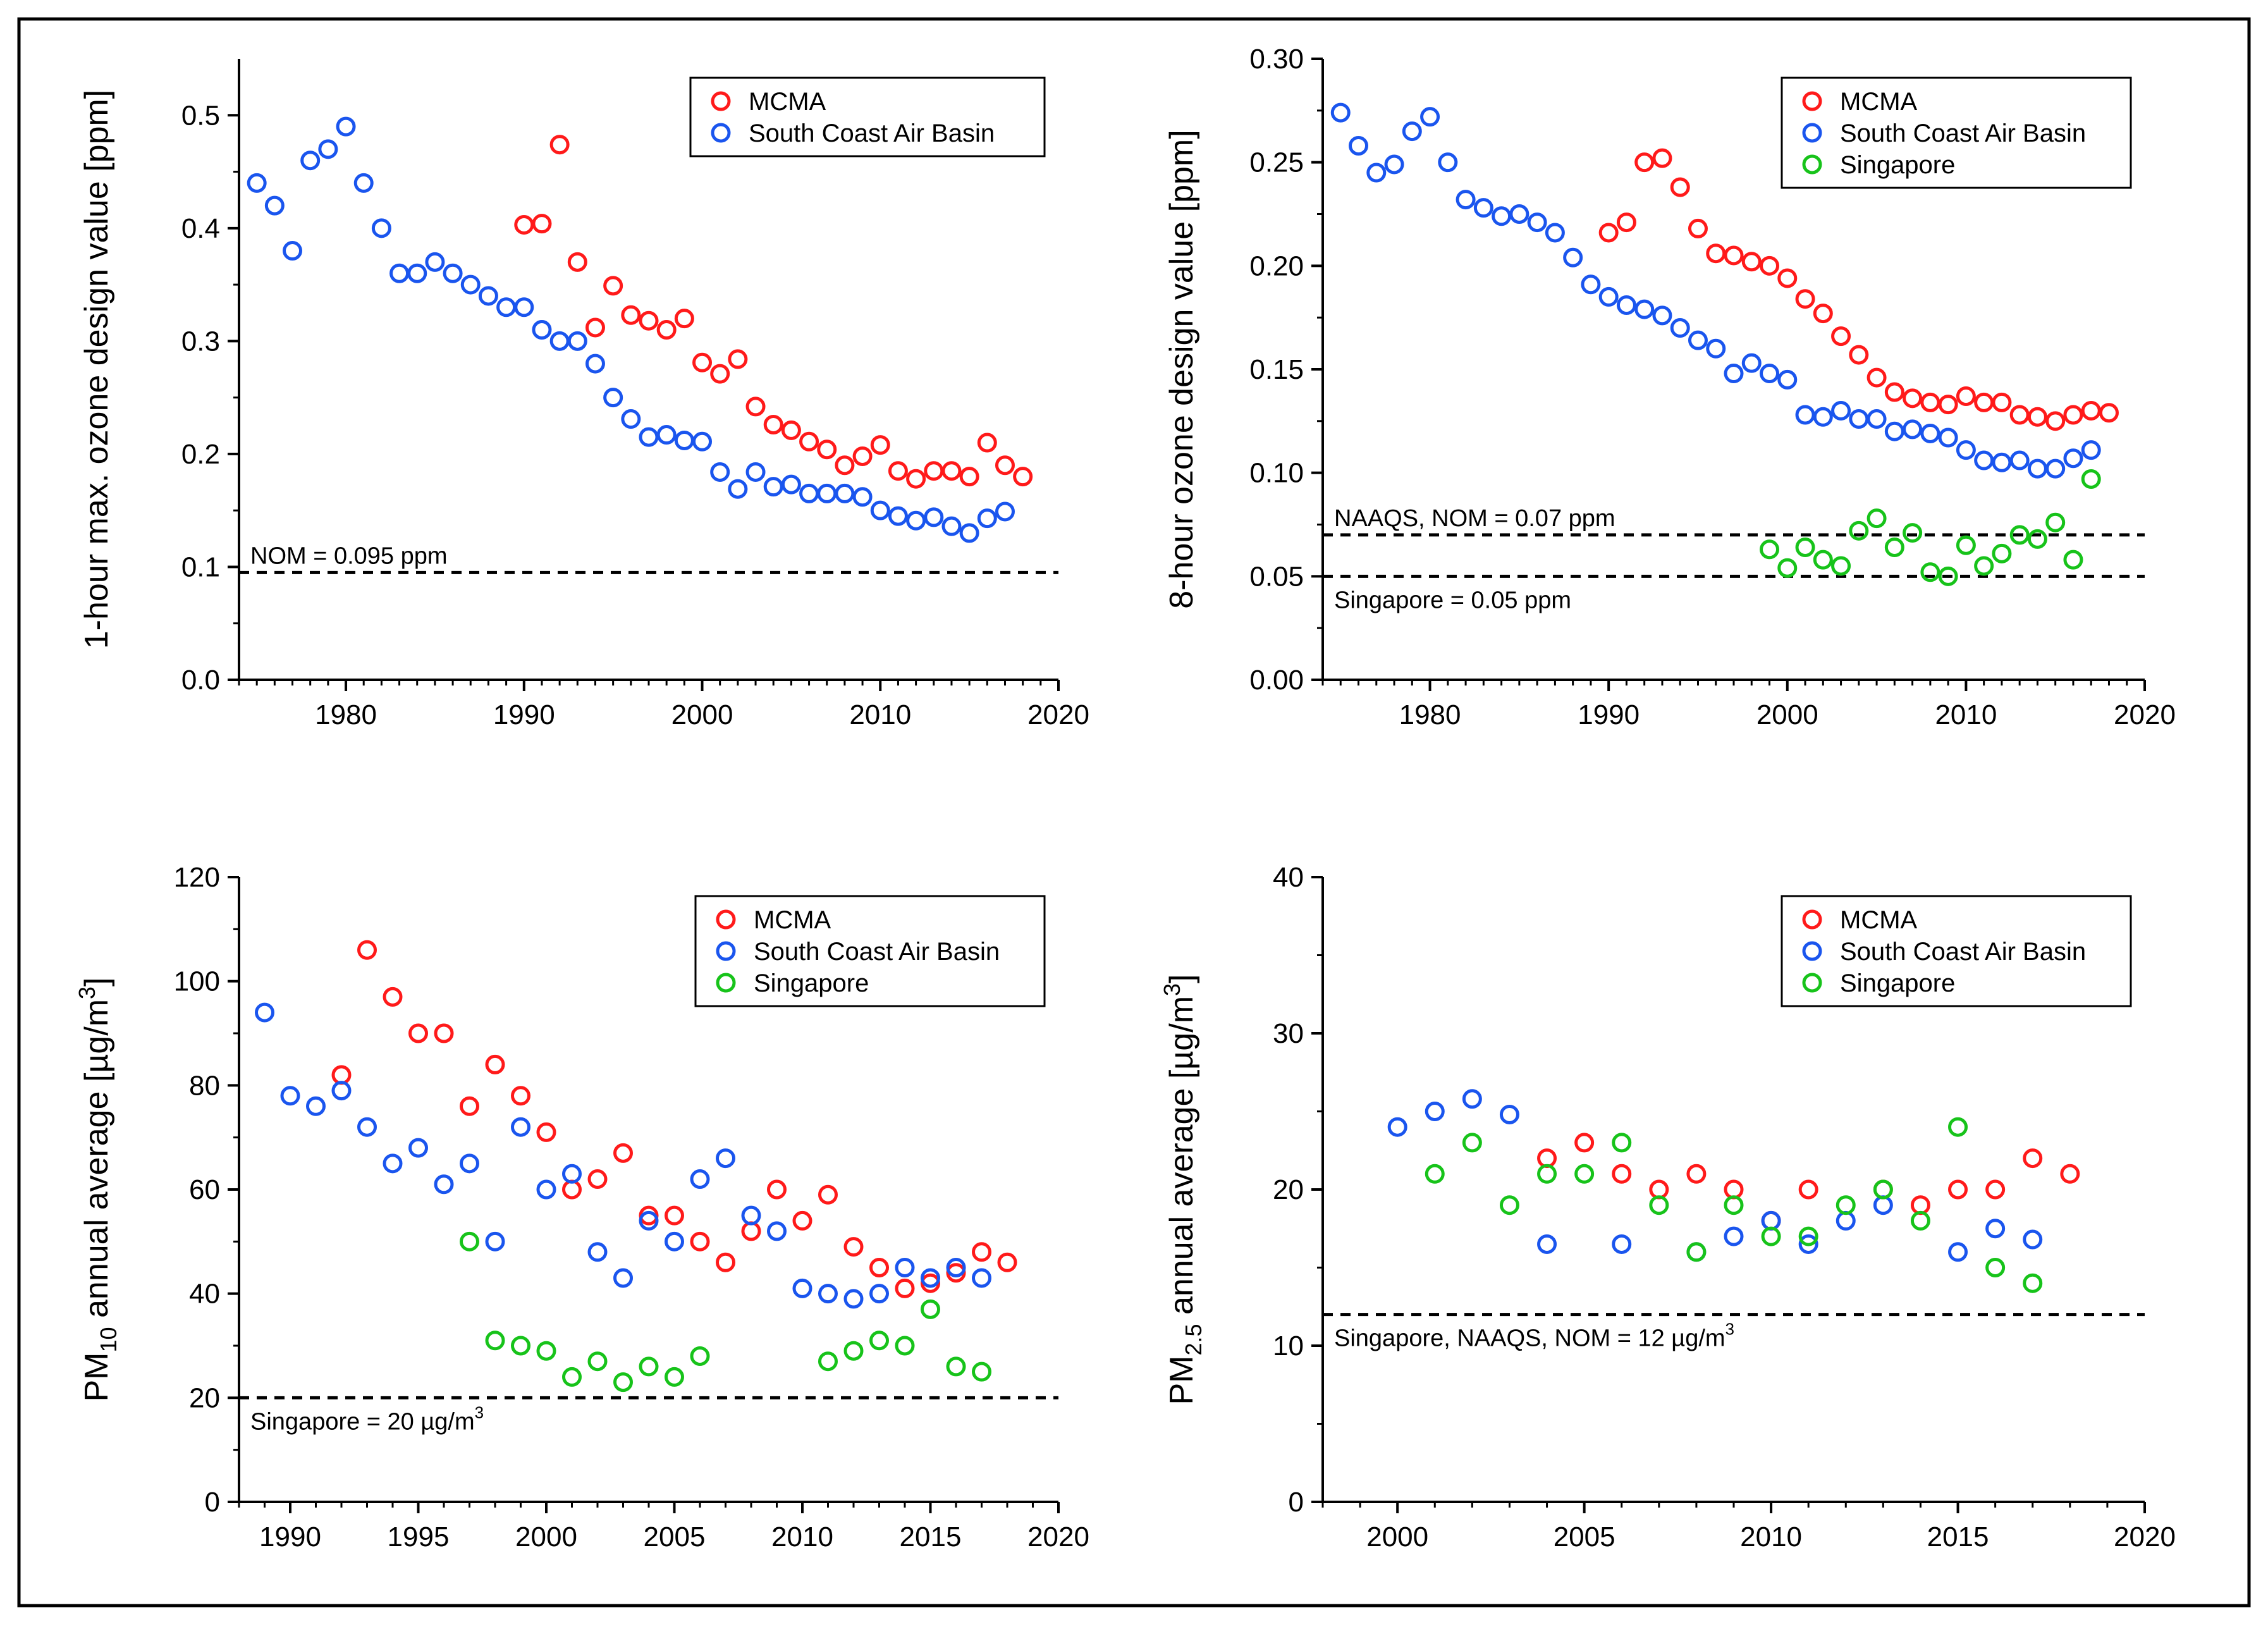 This screenshot has height=1629, width=2268. I want to click on y-tick-label: 10, so click(1288, 1346).